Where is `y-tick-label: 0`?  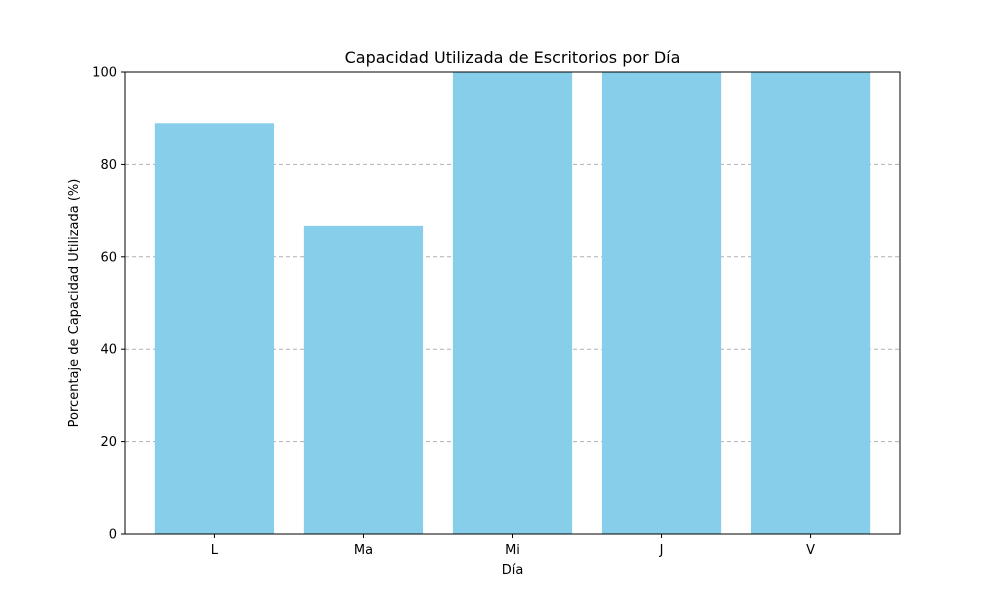
y-tick-label: 0 is located at coordinates (113, 535).